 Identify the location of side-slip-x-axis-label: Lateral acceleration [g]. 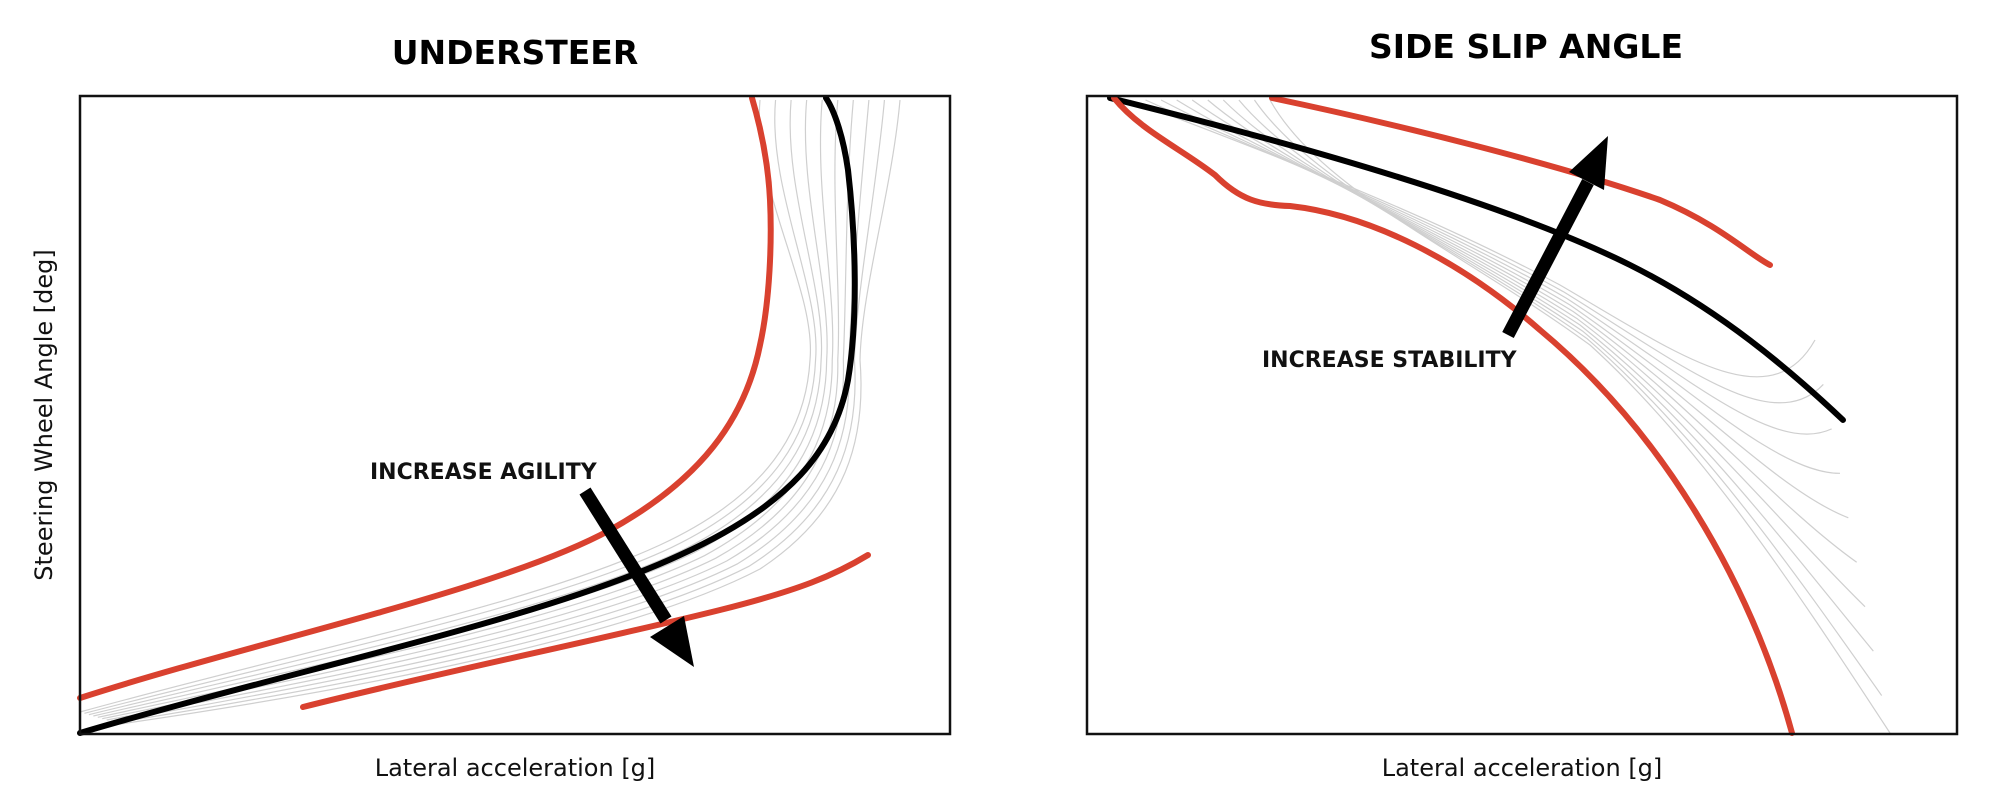
(1522, 768).